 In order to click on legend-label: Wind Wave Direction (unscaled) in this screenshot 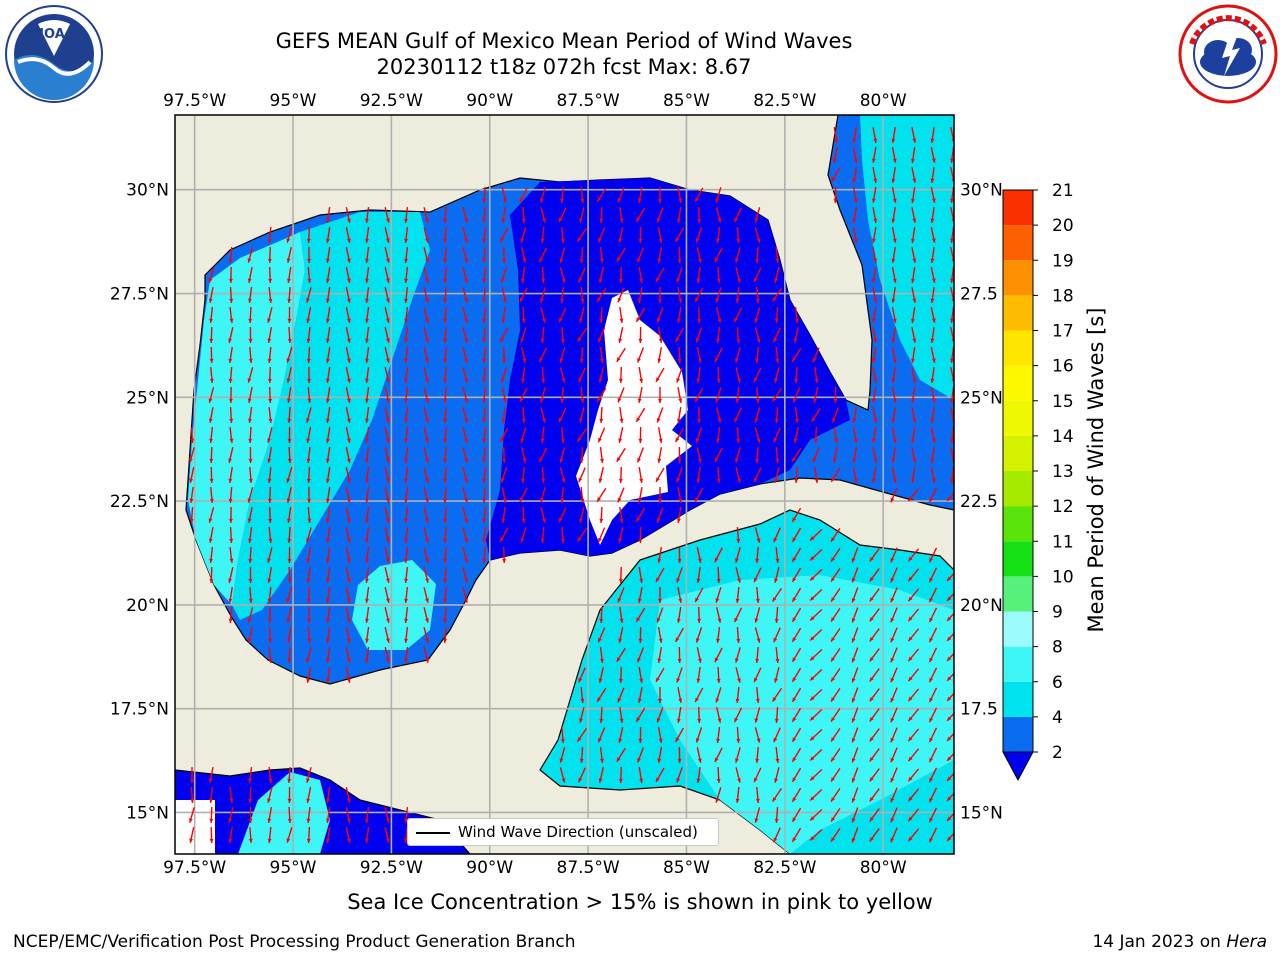, I will do `click(578, 832)`.